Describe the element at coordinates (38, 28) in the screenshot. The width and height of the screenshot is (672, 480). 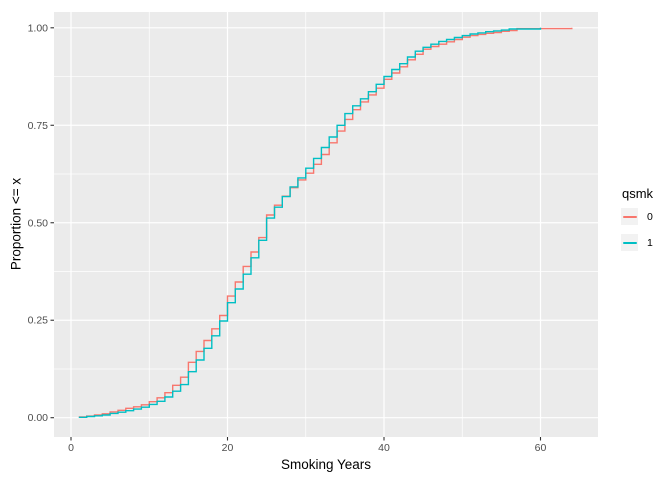
I see `y-tick-label: 1.00` at that location.